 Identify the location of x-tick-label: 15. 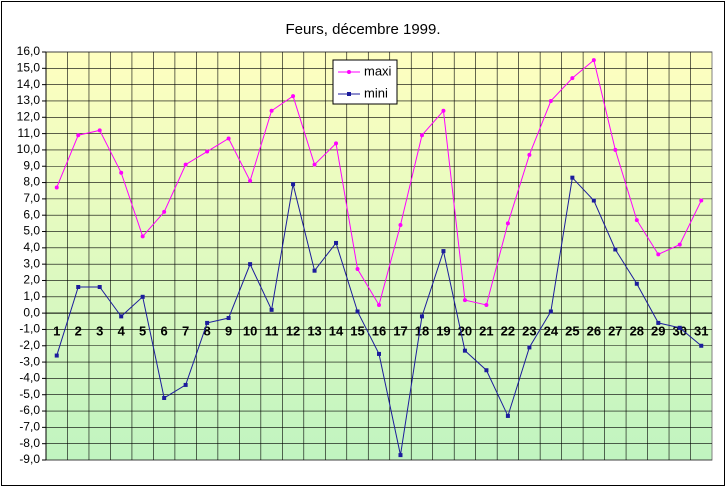
(357, 331).